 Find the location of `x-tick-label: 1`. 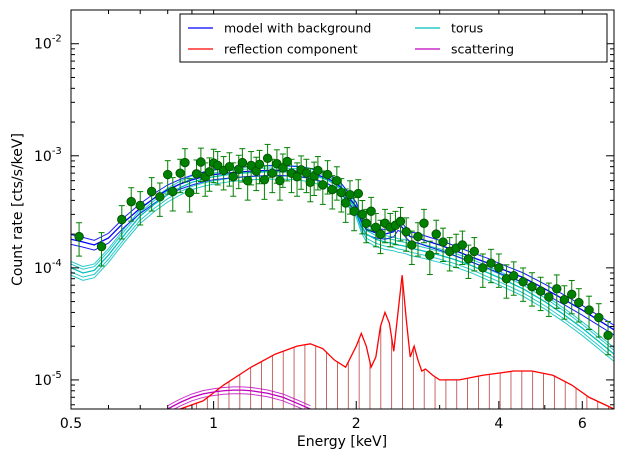

x-tick-label: 1 is located at coordinates (213, 424).